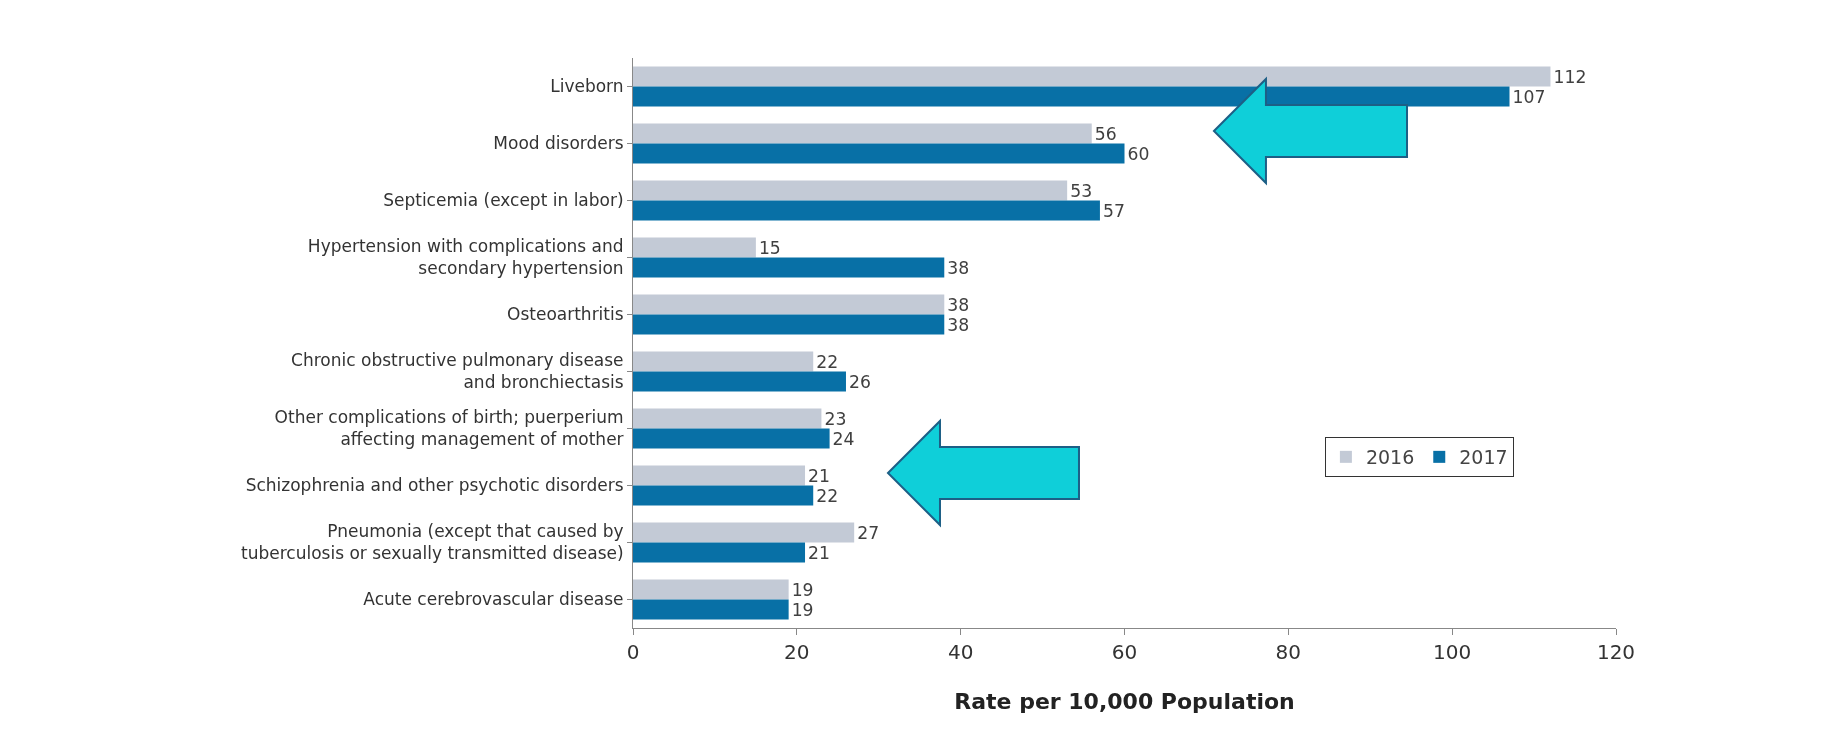 This screenshot has height=752, width=1839. I want to click on legend-label: 2017, so click(1483, 457).